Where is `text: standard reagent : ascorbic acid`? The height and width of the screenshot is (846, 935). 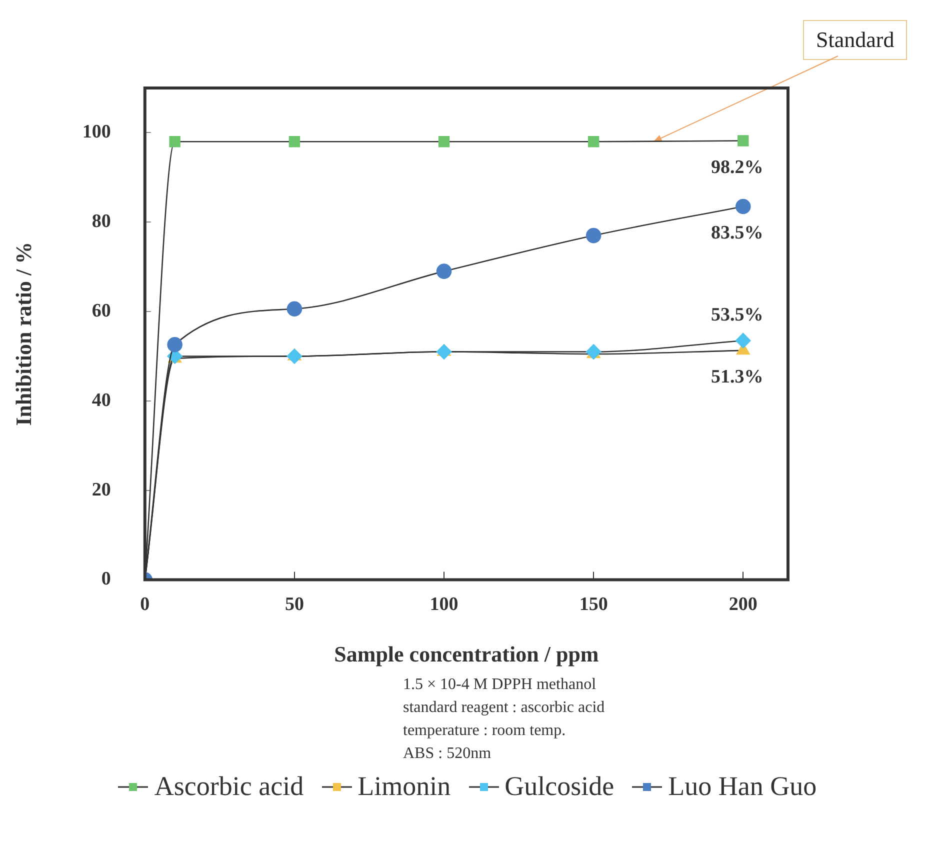
text: standard reagent : ascorbic acid is located at coordinates (504, 708).